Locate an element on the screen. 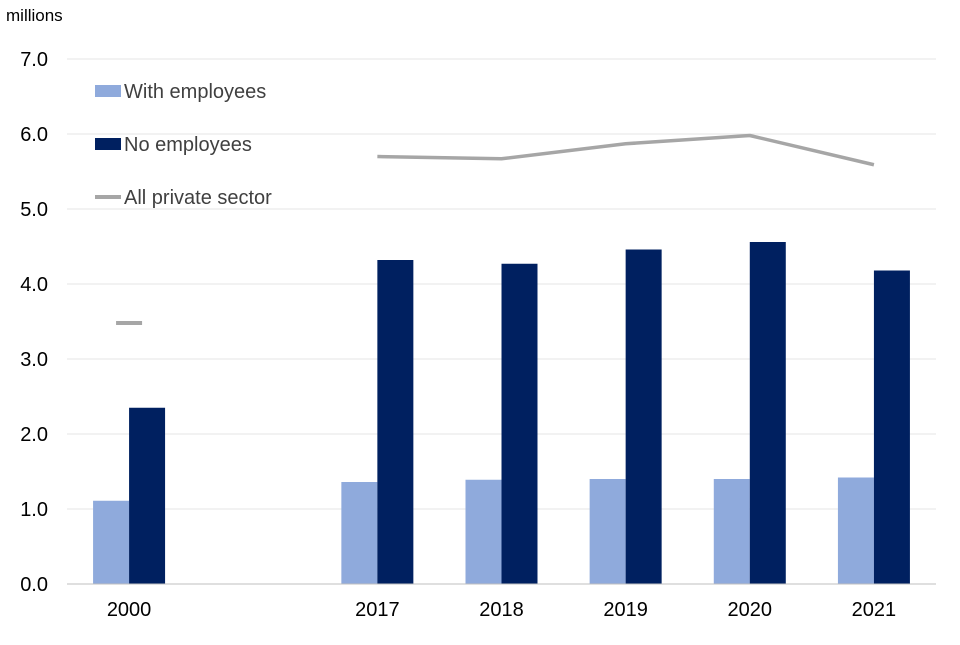 This screenshot has width=960, height=645. y-tick-label: 0.0 is located at coordinates (34, 585).